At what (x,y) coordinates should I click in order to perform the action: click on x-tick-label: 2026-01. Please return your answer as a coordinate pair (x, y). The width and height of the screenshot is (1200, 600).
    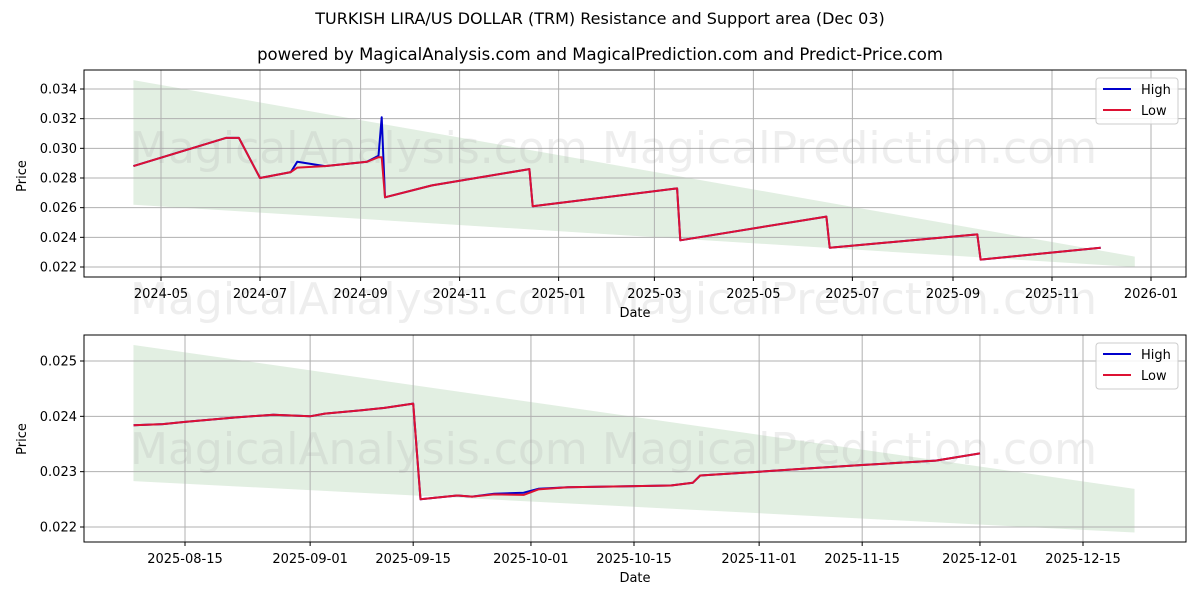
    Looking at the image, I should click on (1151, 294).